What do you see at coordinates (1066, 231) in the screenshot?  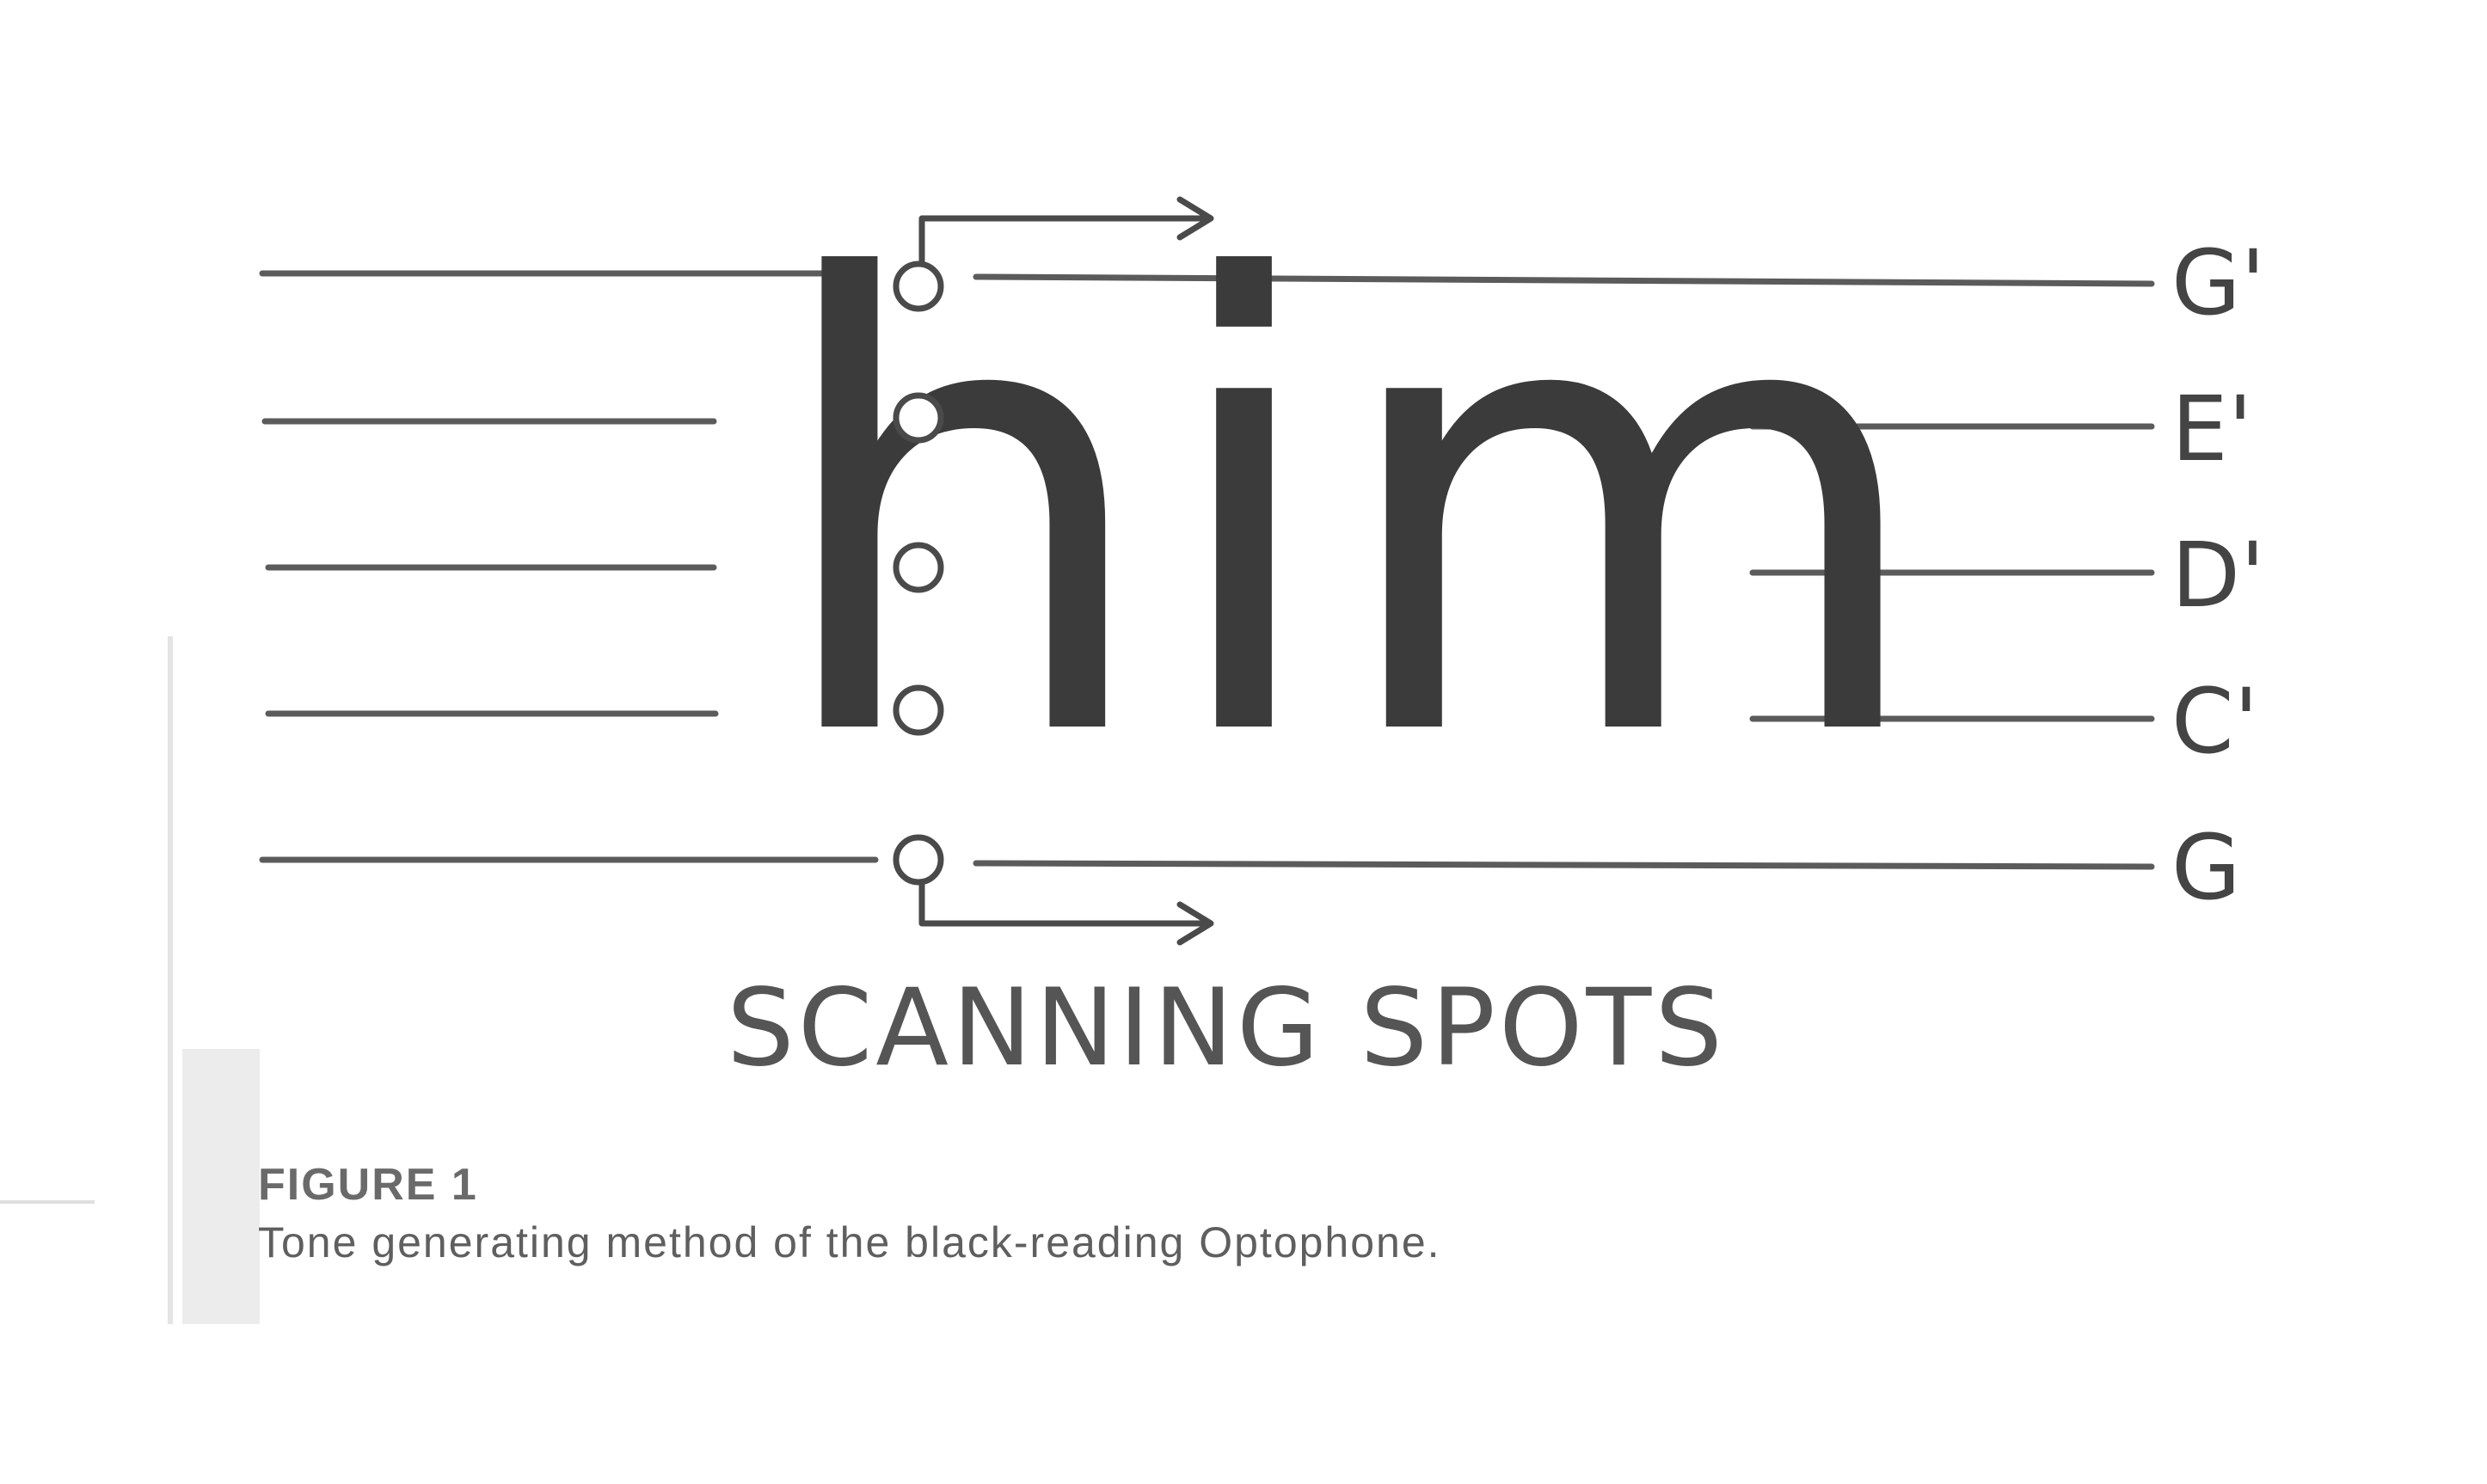 I see `arrow-top-icon` at bounding box center [1066, 231].